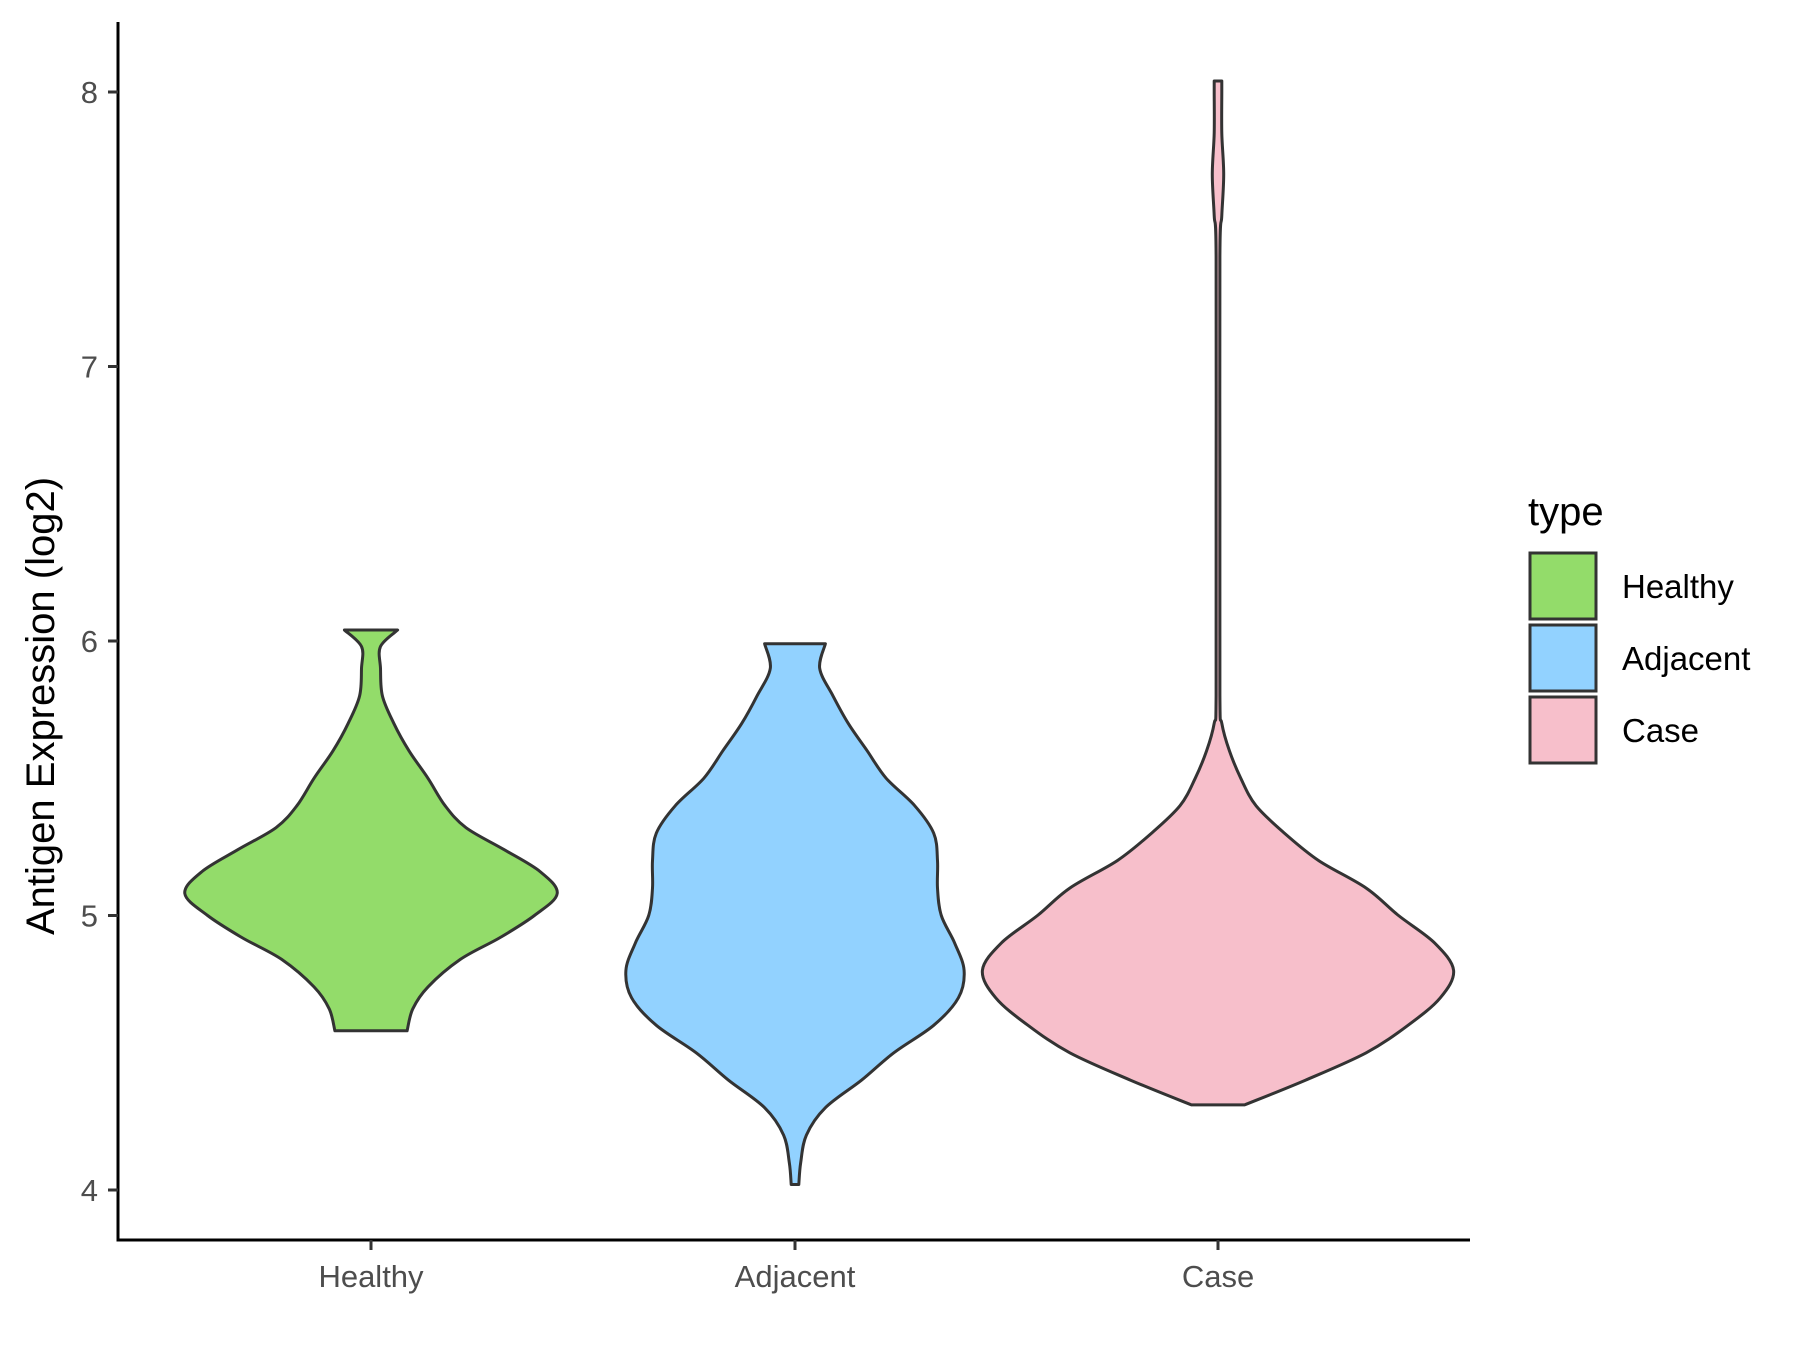 The image size is (1800, 1350). Describe the element at coordinates (1566, 512) in the screenshot. I see `legend-title: type` at that location.